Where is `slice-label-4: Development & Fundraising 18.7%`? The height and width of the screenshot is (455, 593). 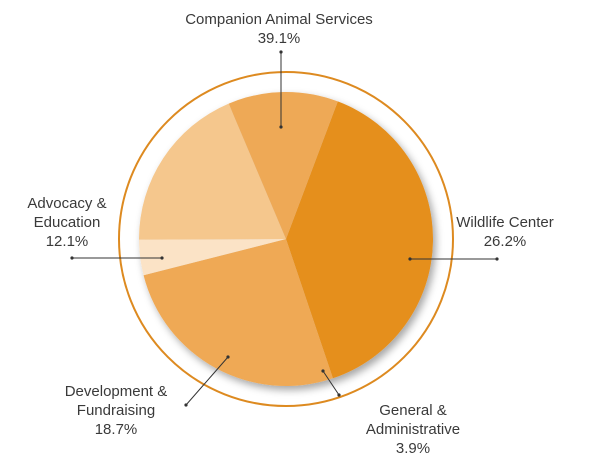 slice-label-4: Development & Fundraising 18.7% is located at coordinates (116, 410).